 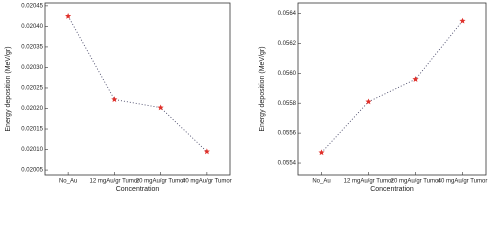 What do you see at coordinates (32, 171) in the screenshot?
I see `y-tick-label: 0.02005` at bounding box center [32, 171].